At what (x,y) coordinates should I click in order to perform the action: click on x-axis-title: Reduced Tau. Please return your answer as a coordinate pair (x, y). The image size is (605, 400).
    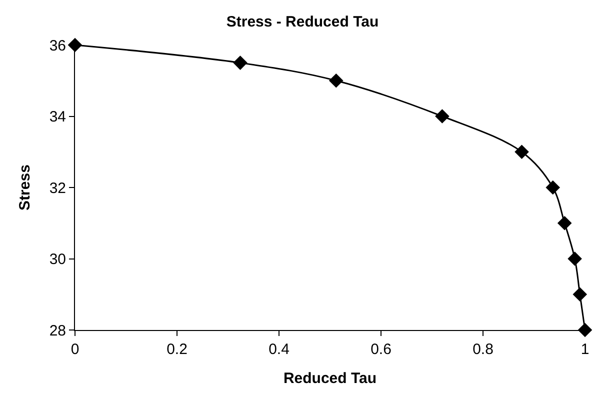
    Looking at the image, I should click on (330, 378).